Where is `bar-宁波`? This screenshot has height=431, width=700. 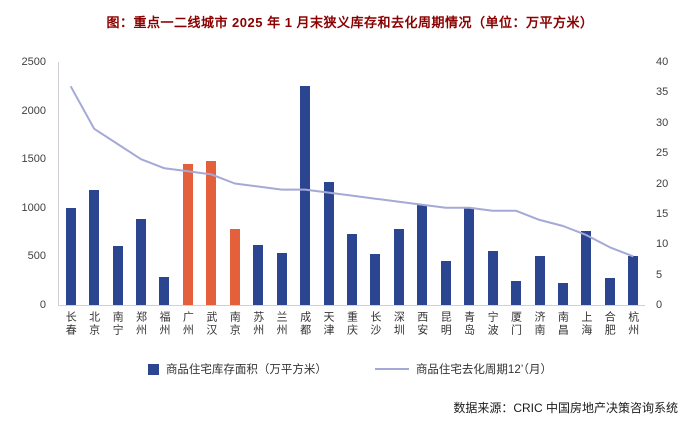 bar-宁波 is located at coordinates (492, 277).